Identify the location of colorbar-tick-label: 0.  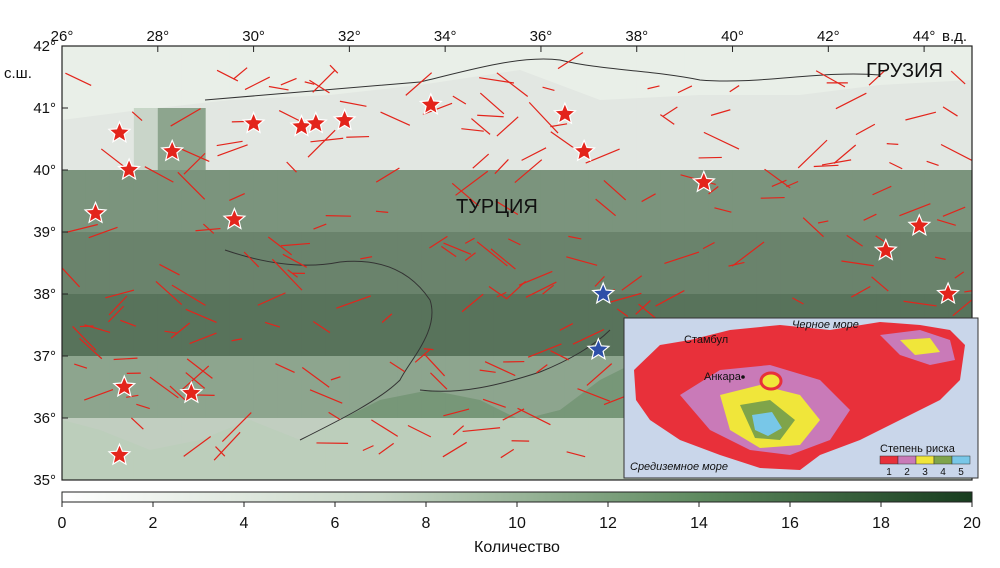
(62, 523).